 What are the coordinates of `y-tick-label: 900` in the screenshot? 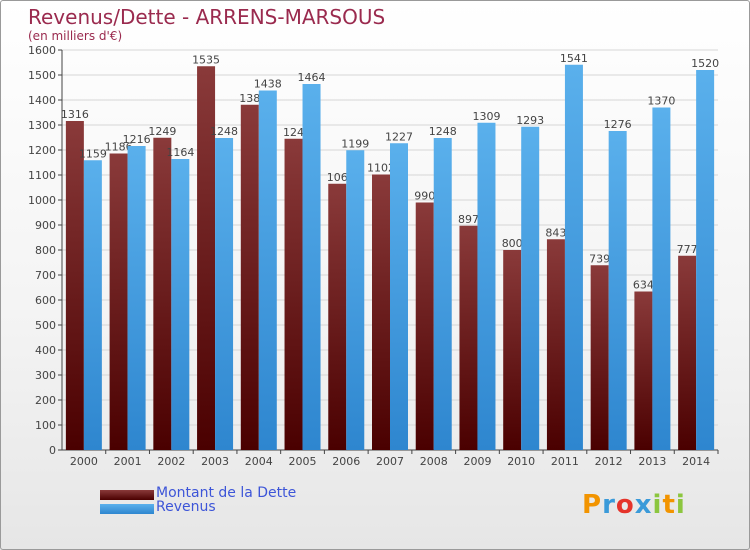 It's located at (45, 225).